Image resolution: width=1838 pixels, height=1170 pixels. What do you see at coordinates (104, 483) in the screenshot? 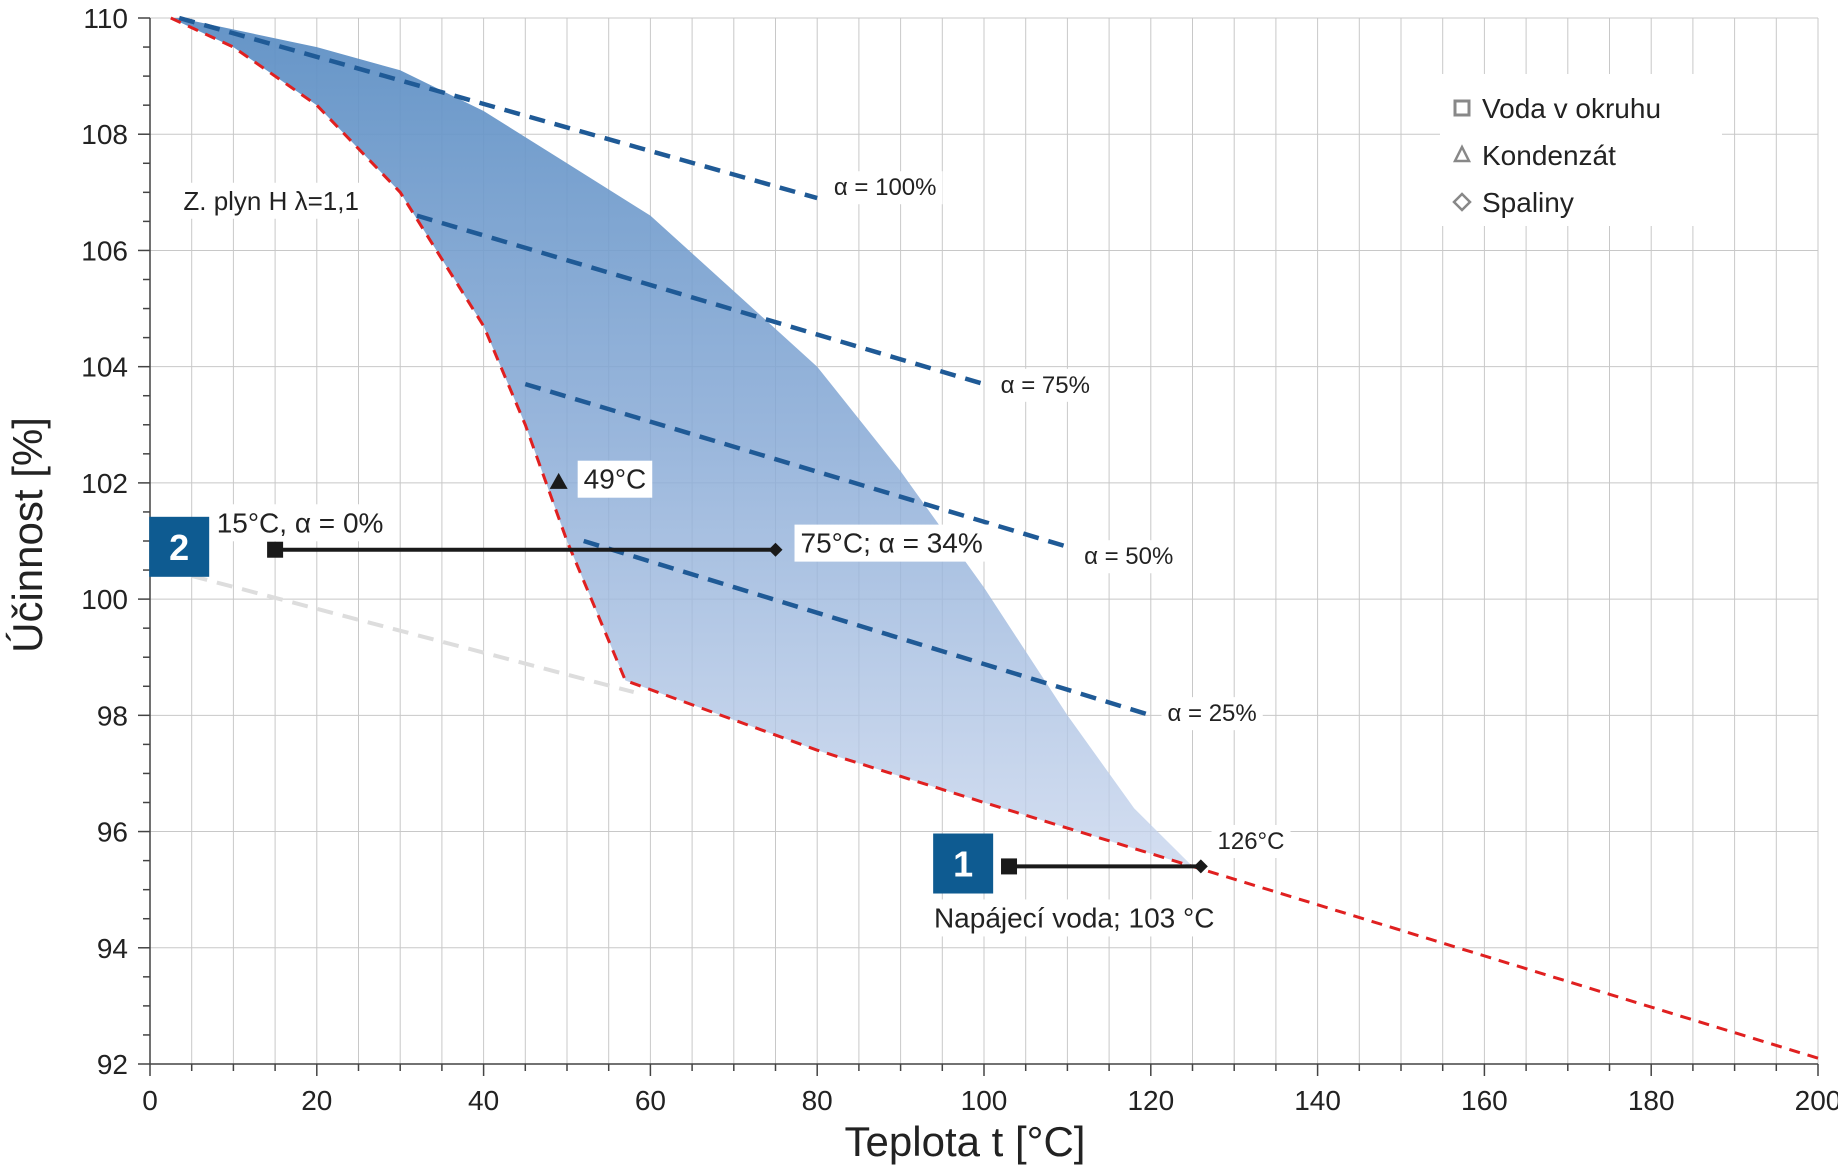
I see `y-tick-label: 102` at bounding box center [104, 483].